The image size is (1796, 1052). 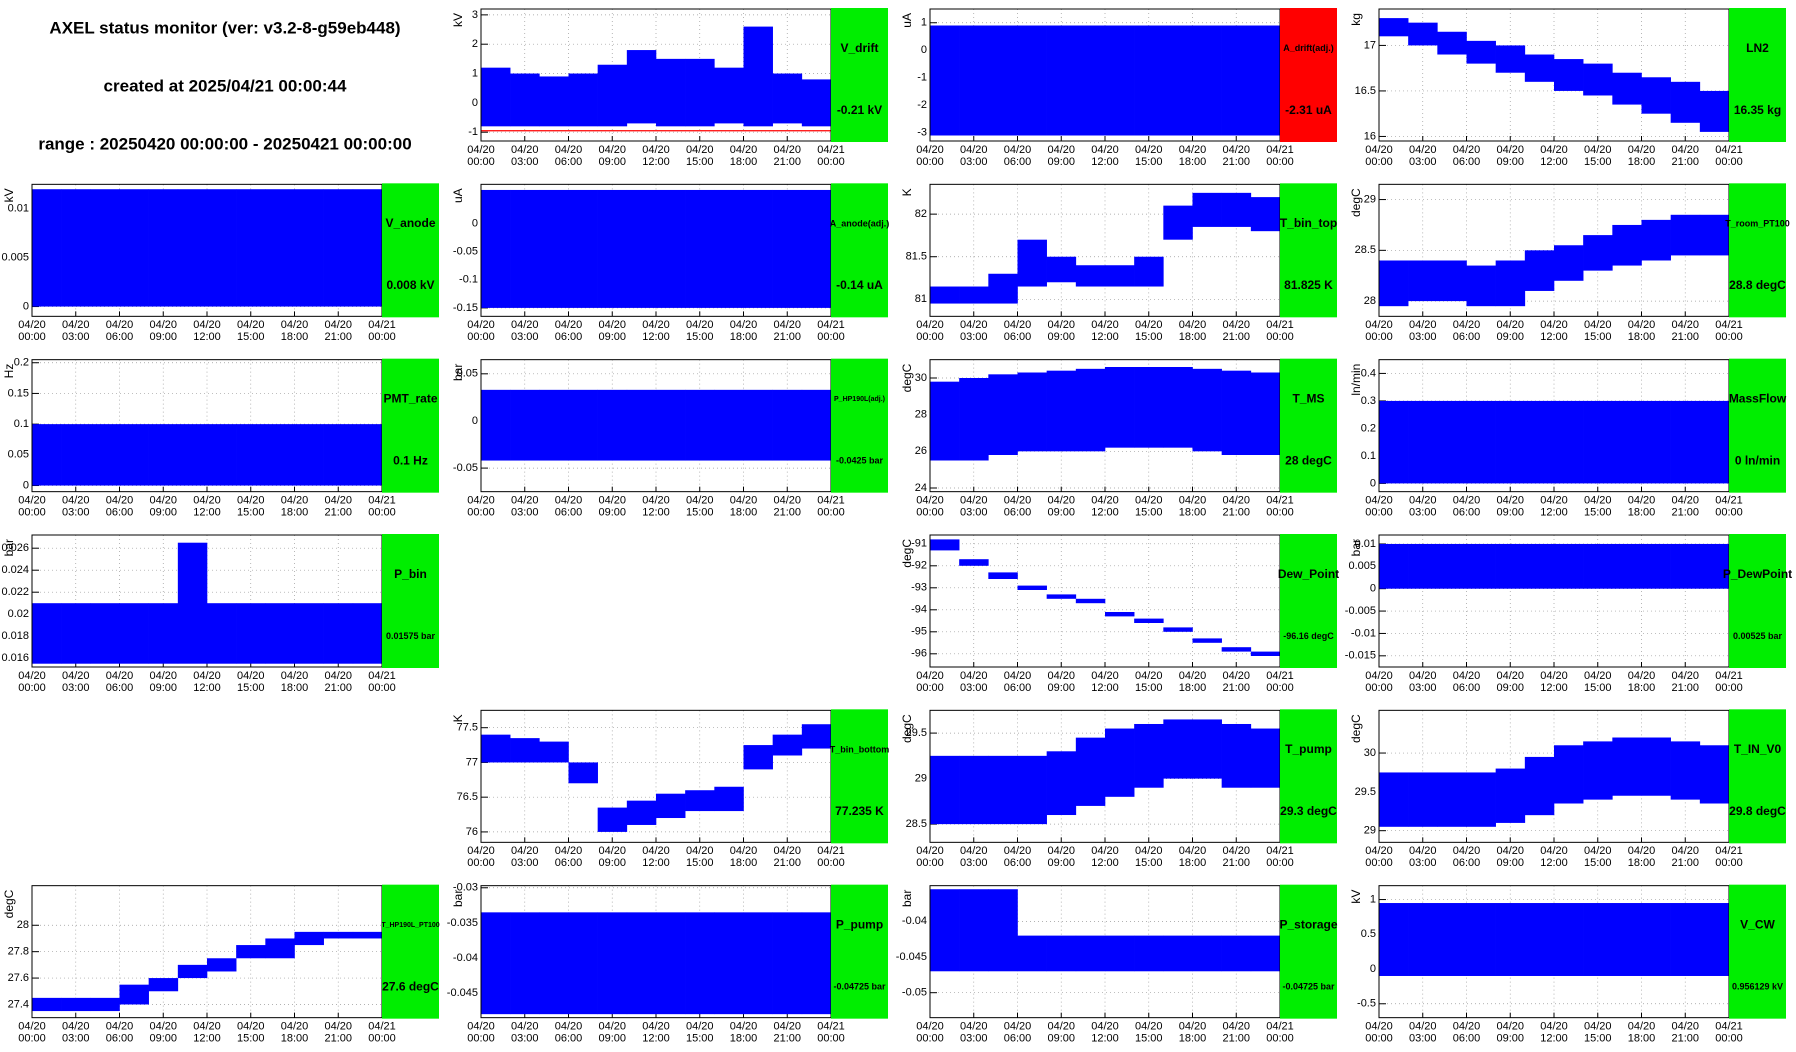 I want to click on status-name: P_pump, so click(x=859, y=924).